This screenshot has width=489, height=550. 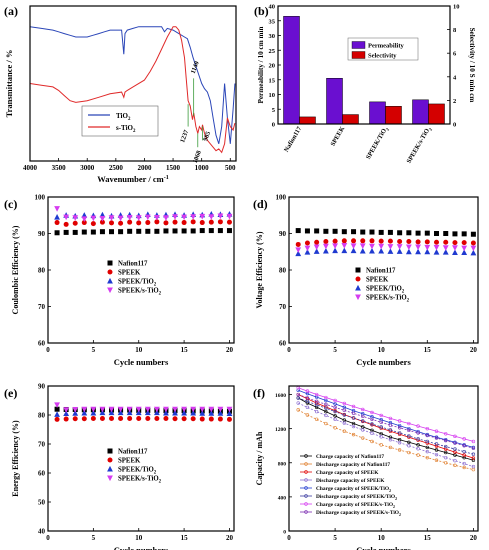 What do you see at coordinates (293, 139) in the screenshot?
I see `category-label: Nafion117` at bounding box center [293, 139].